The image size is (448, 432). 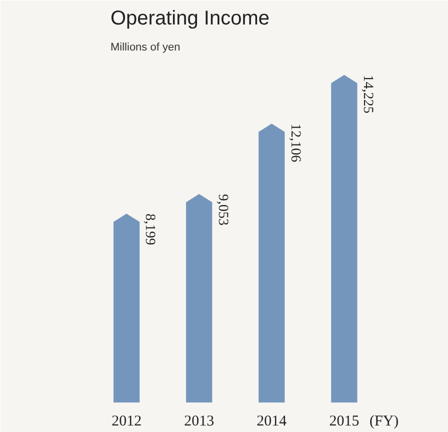 What do you see at coordinates (150, 230) in the screenshot?
I see `data-label: 8,199` at bounding box center [150, 230].